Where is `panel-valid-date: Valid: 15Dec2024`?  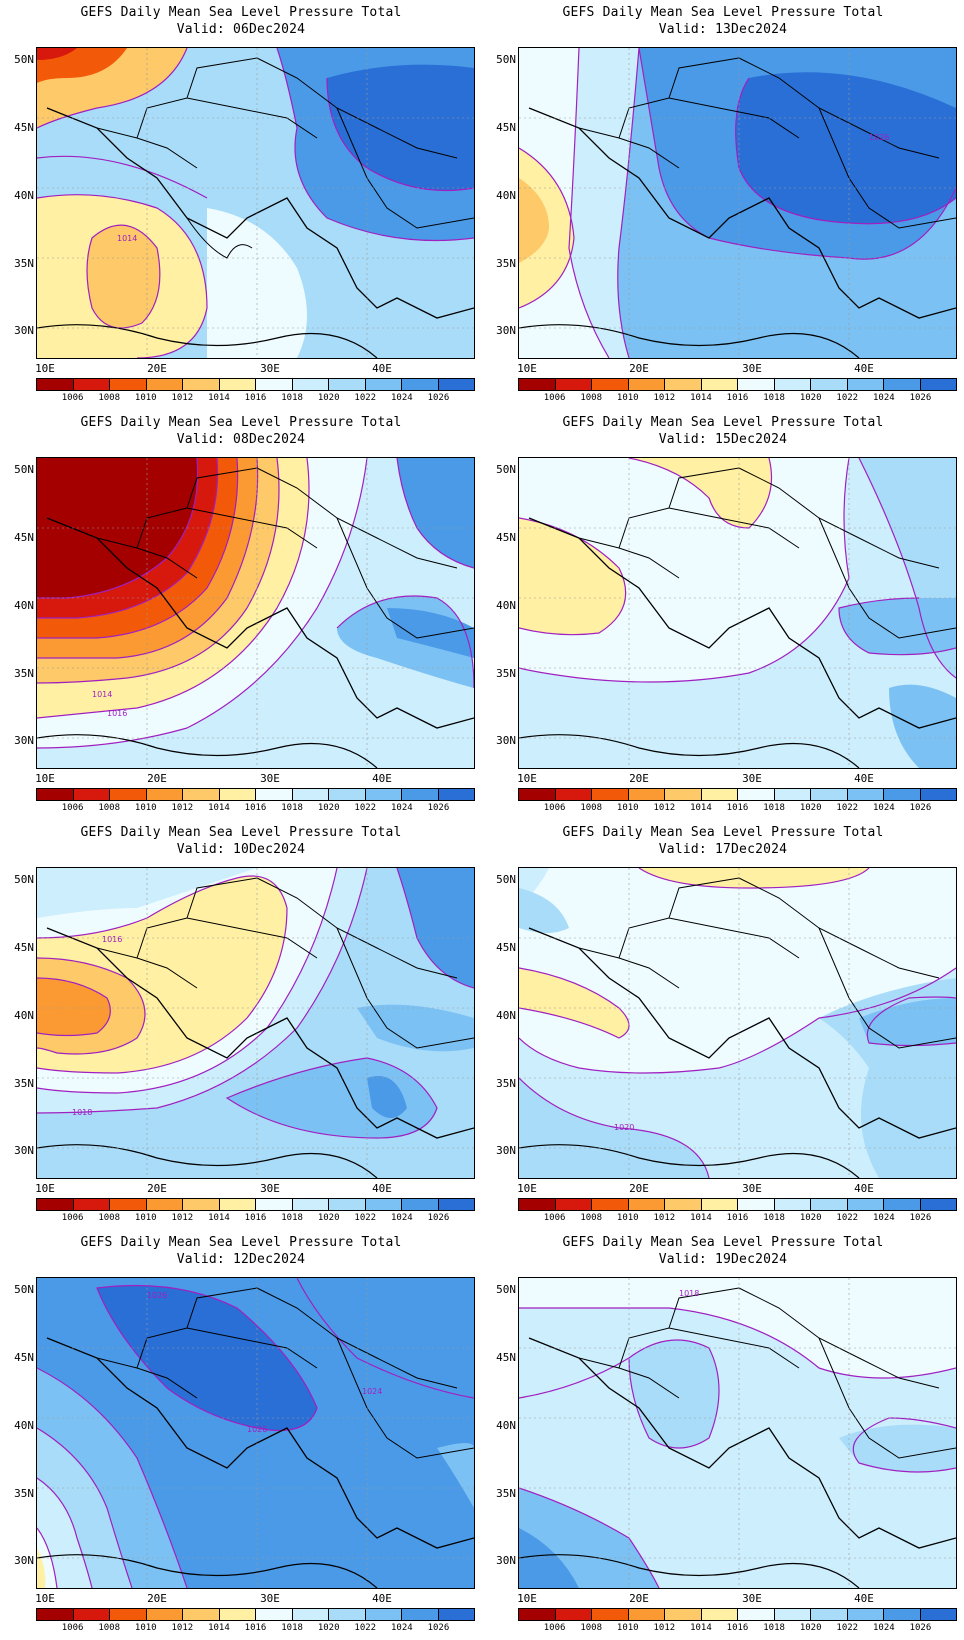
panel-valid-date: Valid: 15Dec2024 is located at coordinates (723, 439).